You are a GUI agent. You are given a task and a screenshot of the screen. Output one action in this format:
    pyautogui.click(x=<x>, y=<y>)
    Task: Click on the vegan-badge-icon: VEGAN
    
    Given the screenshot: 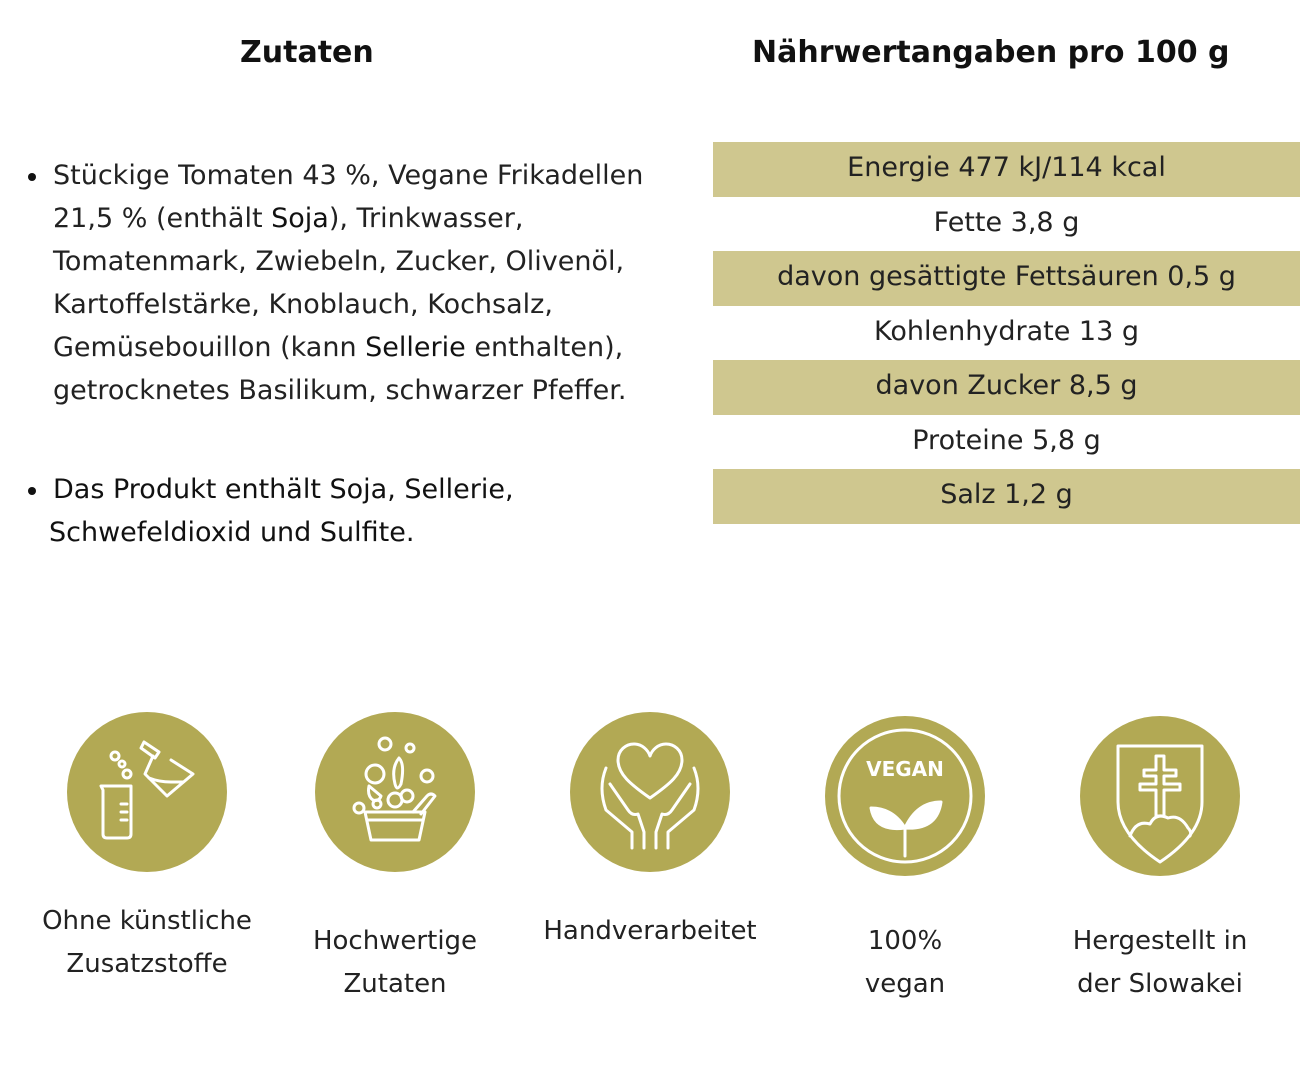 What is the action you would take?
    pyautogui.click(x=905, y=796)
    